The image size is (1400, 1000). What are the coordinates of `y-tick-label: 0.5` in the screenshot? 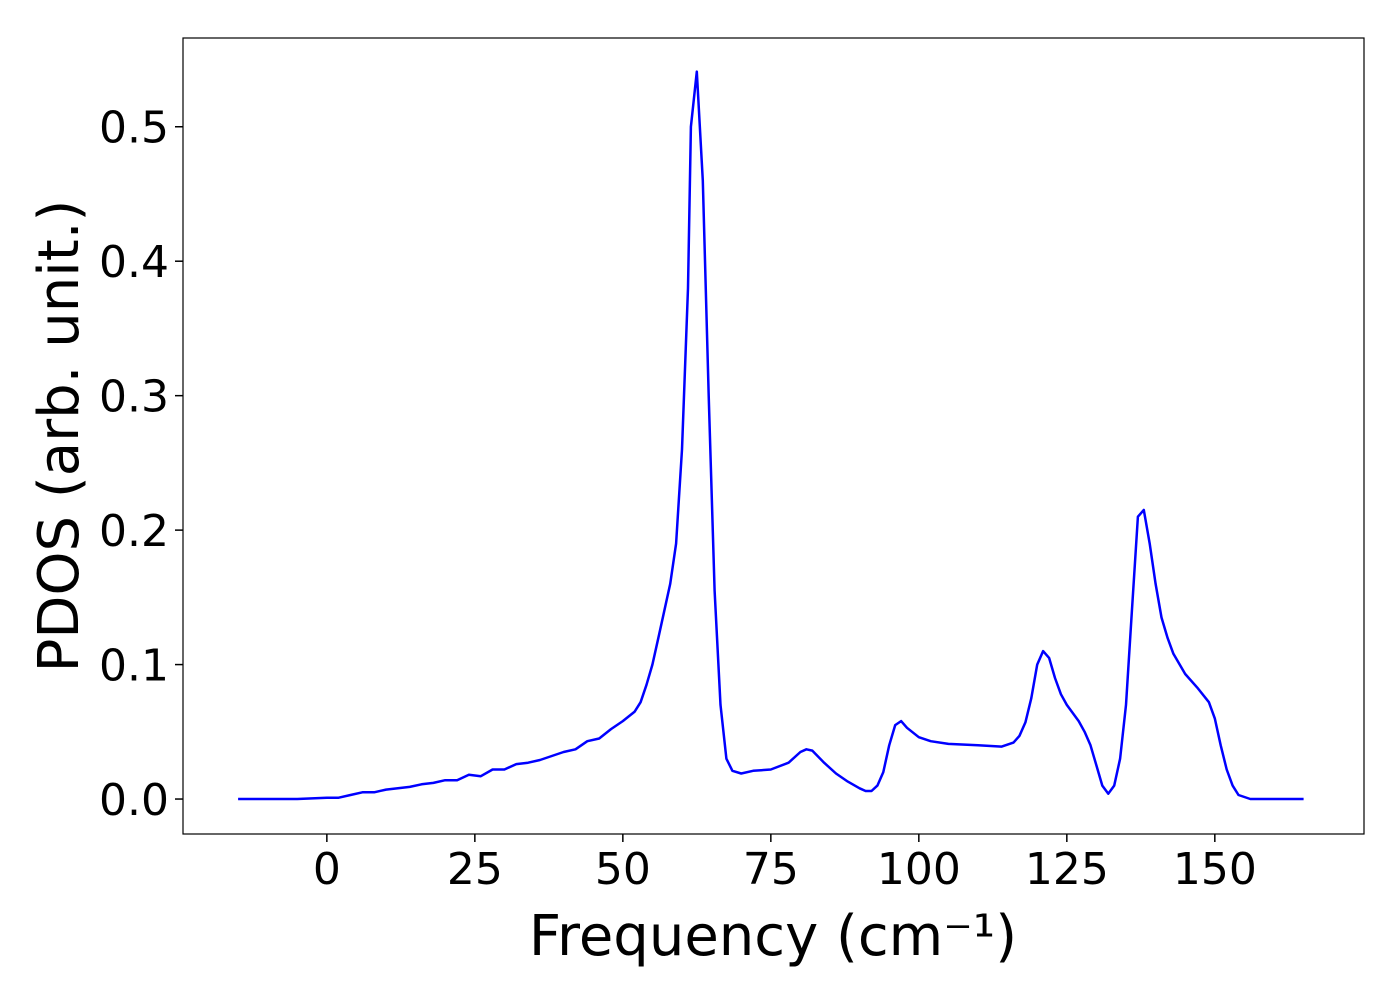 It's located at (134, 128).